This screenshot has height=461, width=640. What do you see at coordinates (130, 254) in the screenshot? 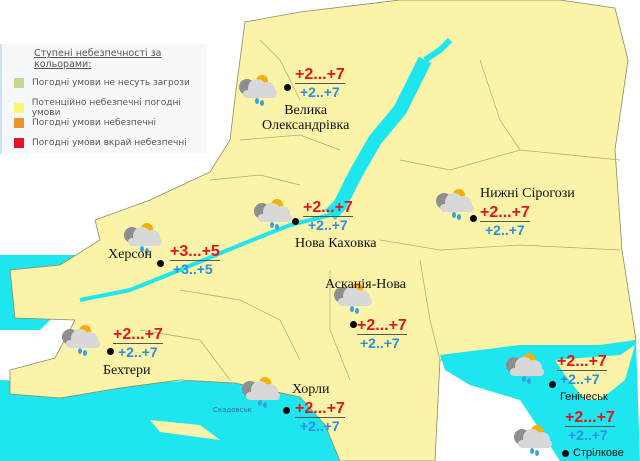
I see `city-label: Херсон` at bounding box center [130, 254].